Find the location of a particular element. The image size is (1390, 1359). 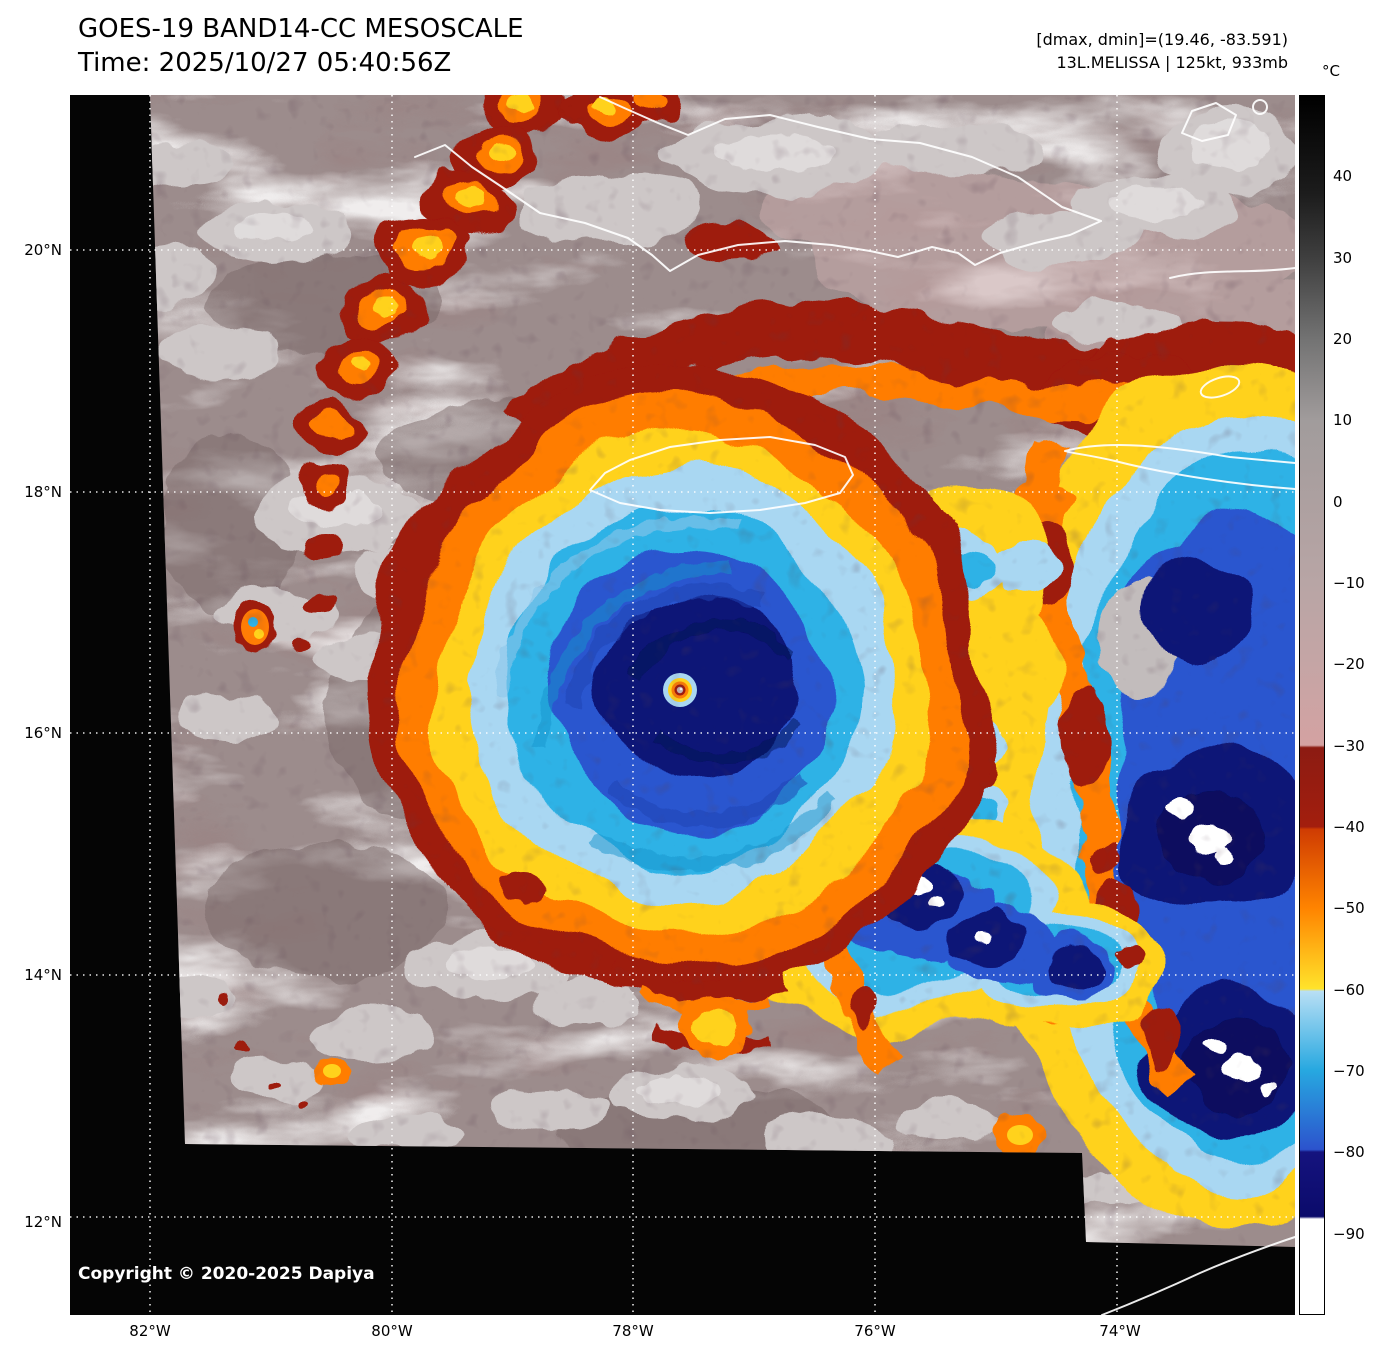

colorbar-tick-m70: −70 is located at coordinates (1349, 1071).